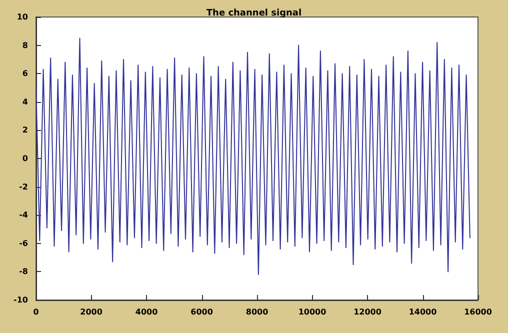  Describe the element at coordinates (25, 158) in the screenshot. I see `y-tick-label: 0` at that location.